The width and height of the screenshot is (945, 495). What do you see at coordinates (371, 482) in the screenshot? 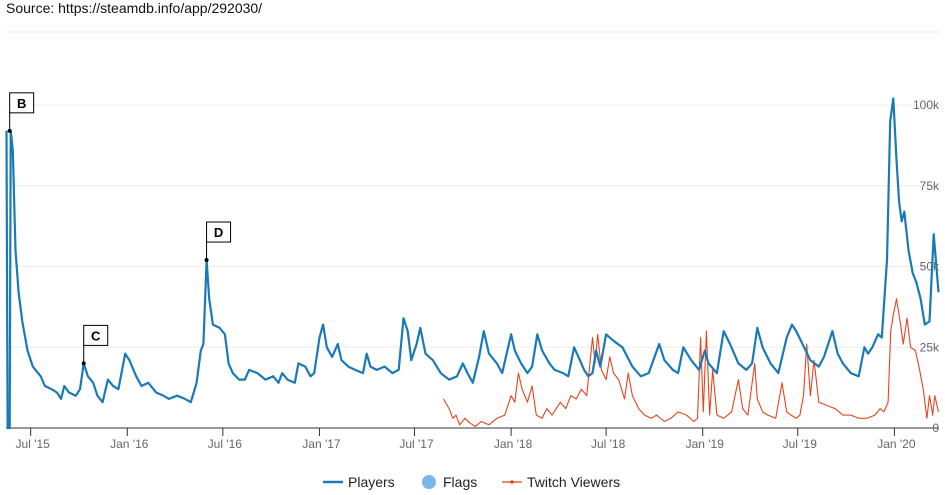
I see `legend-label: Players` at bounding box center [371, 482].